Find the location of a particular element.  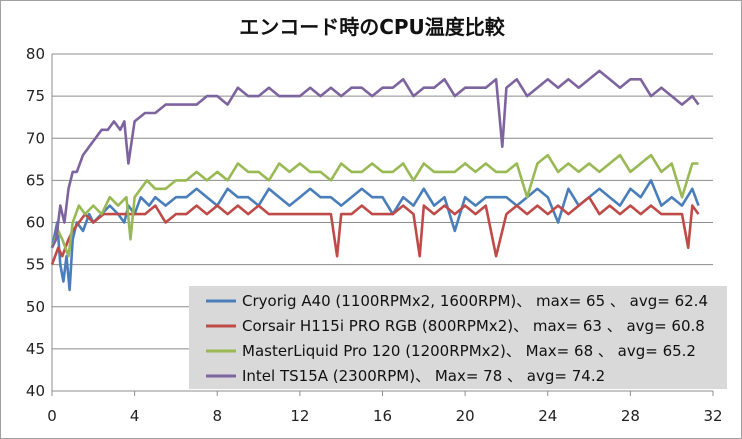

x-tick-label: 16 is located at coordinates (382, 416).